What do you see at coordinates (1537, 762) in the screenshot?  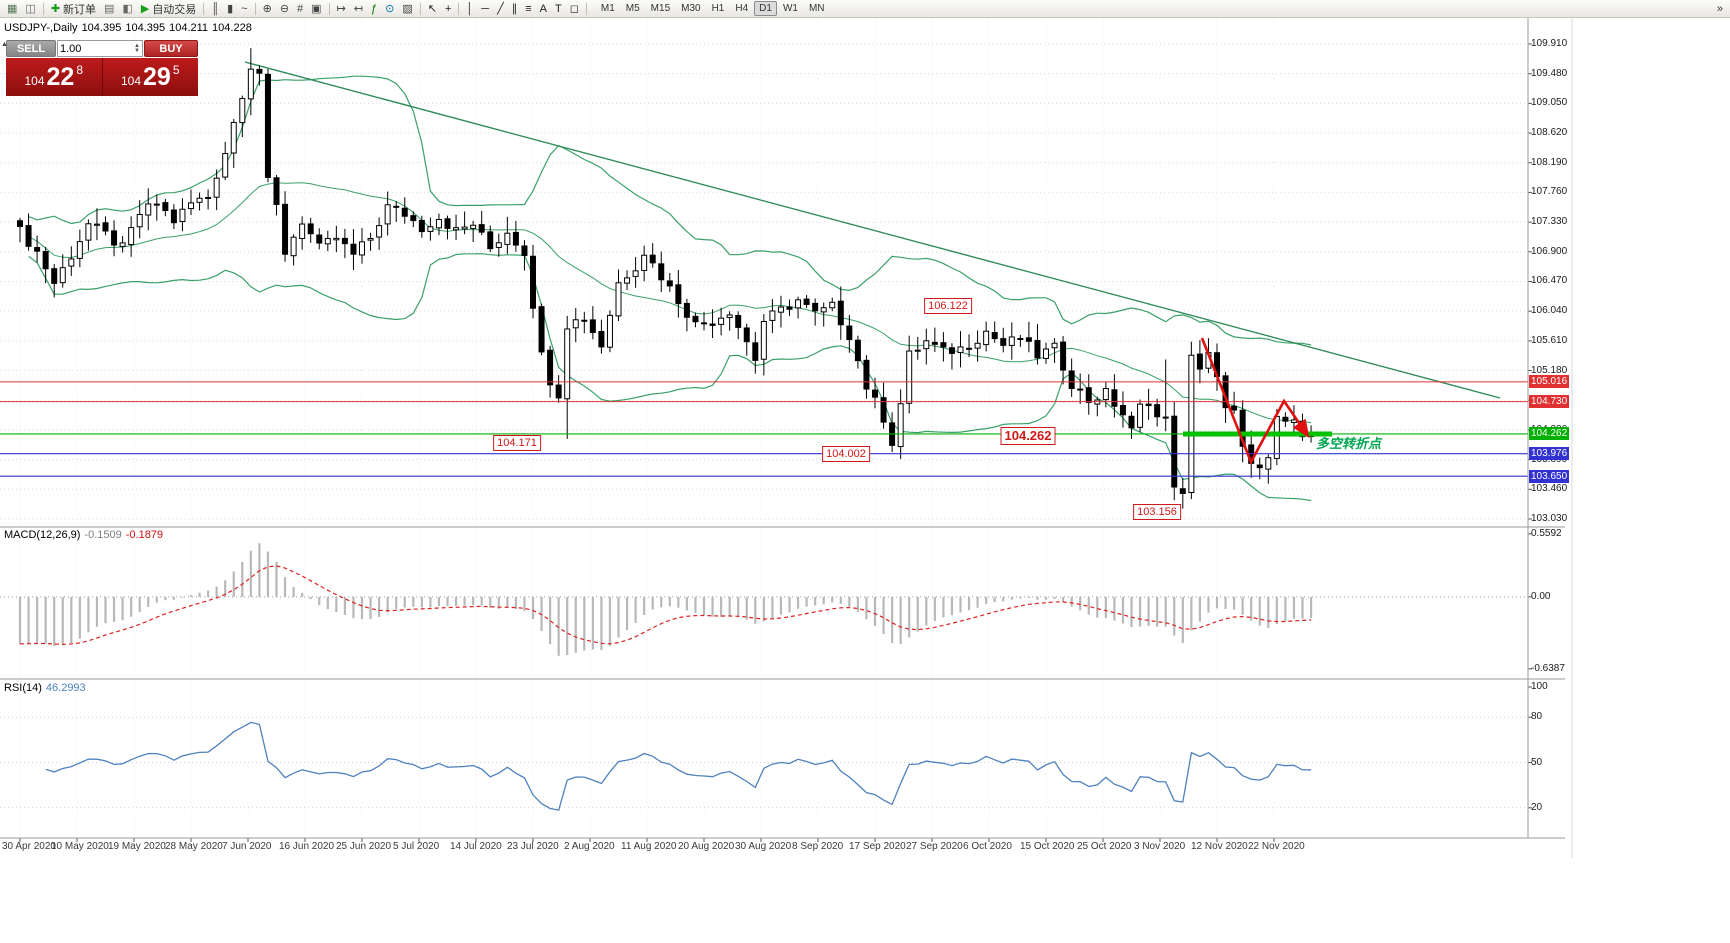 I see `rsi-scale-label: 50` at bounding box center [1537, 762].